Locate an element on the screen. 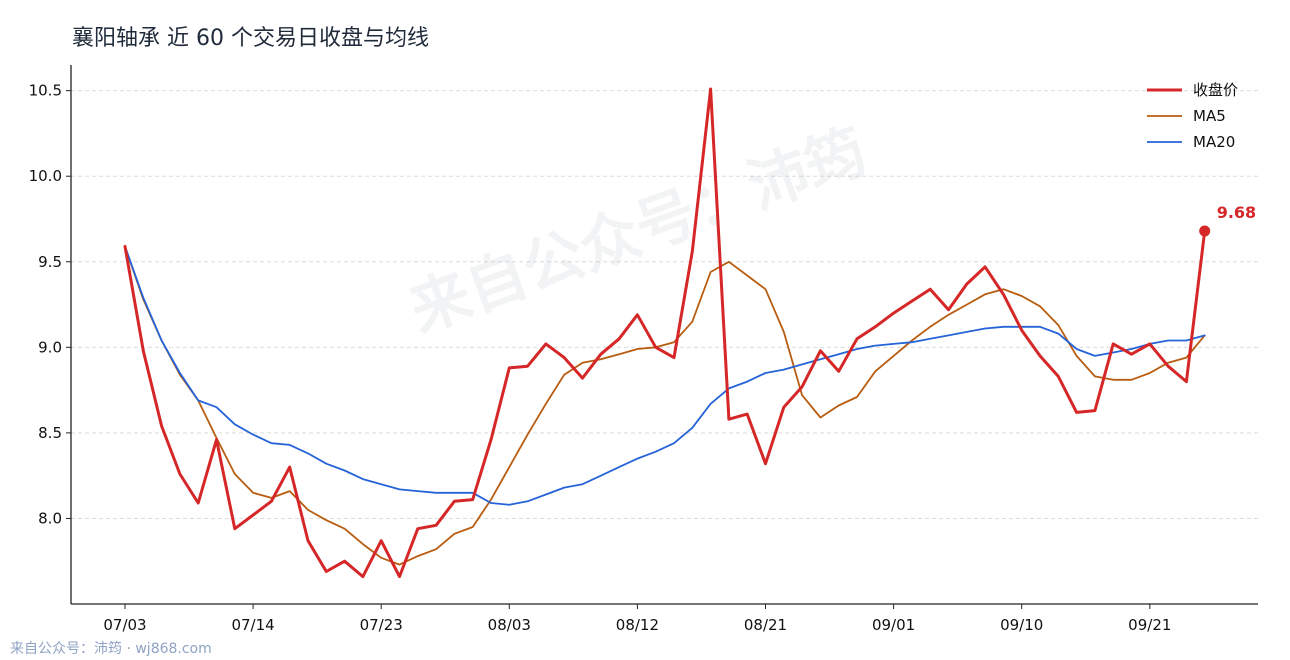 This screenshot has width=1290, height=660. y-tick-label: 8.0 is located at coordinates (50, 518).